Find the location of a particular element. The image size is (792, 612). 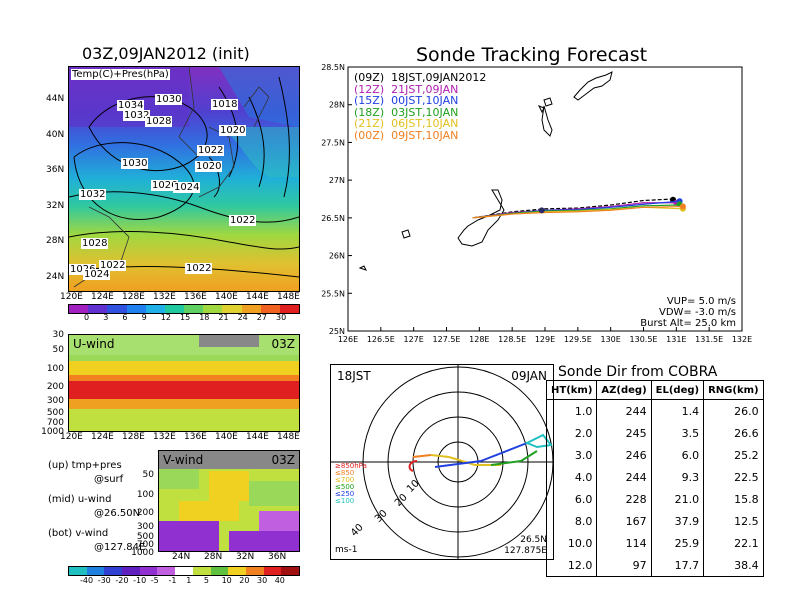

map-lat-tick: 36N is located at coordinates (55, 170).